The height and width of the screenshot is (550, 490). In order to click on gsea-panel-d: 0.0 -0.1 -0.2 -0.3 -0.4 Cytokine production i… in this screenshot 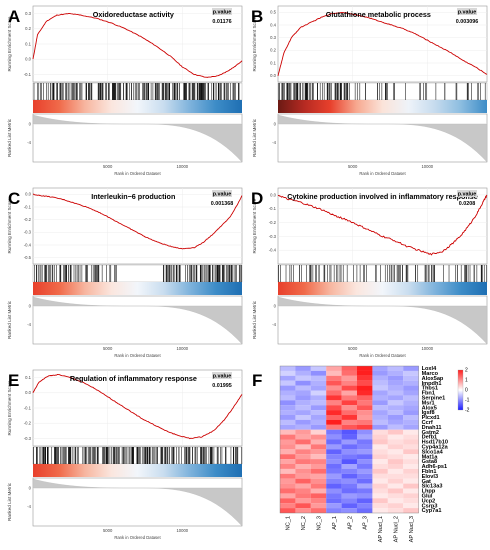, I will do `click(370, 272)`.